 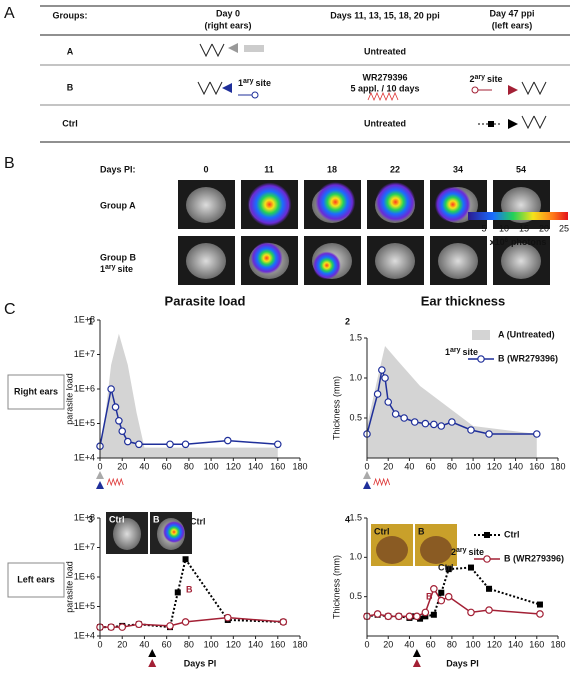 I want to click on prefix-sup: ary, so click(x=455, y=350).